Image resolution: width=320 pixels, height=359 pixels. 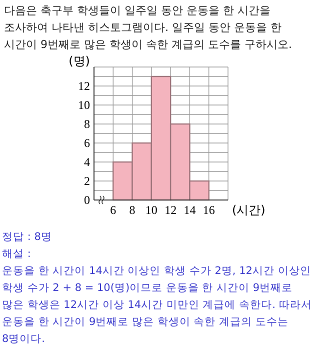 I want to click on y-tick-label: 0, so click(x=87, y=200).